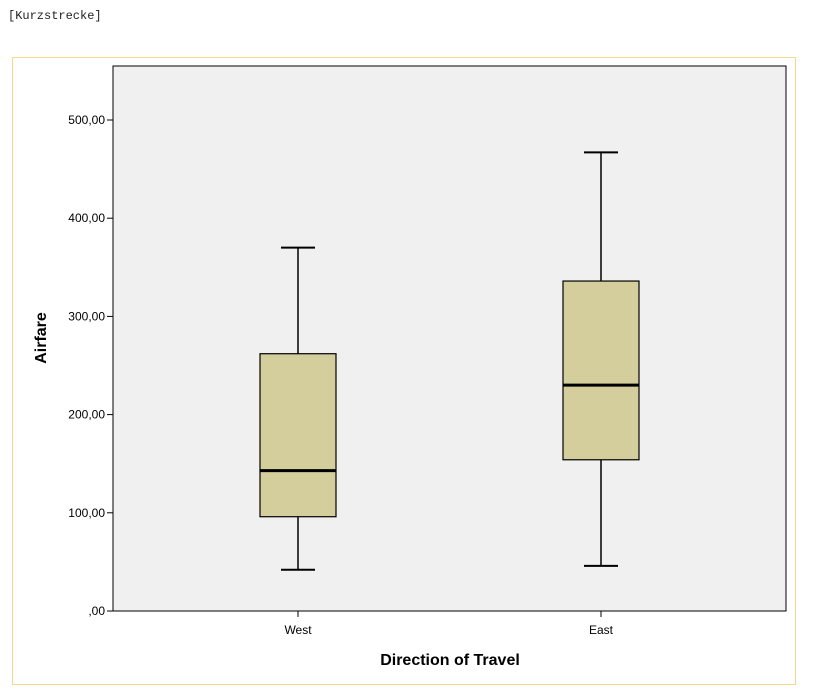 This screenshot has width=838, height=692. What do you see at coordinates (298, 630) in the screenshot?
I see `x-tick-label: West` at bounding box center [298, 630].